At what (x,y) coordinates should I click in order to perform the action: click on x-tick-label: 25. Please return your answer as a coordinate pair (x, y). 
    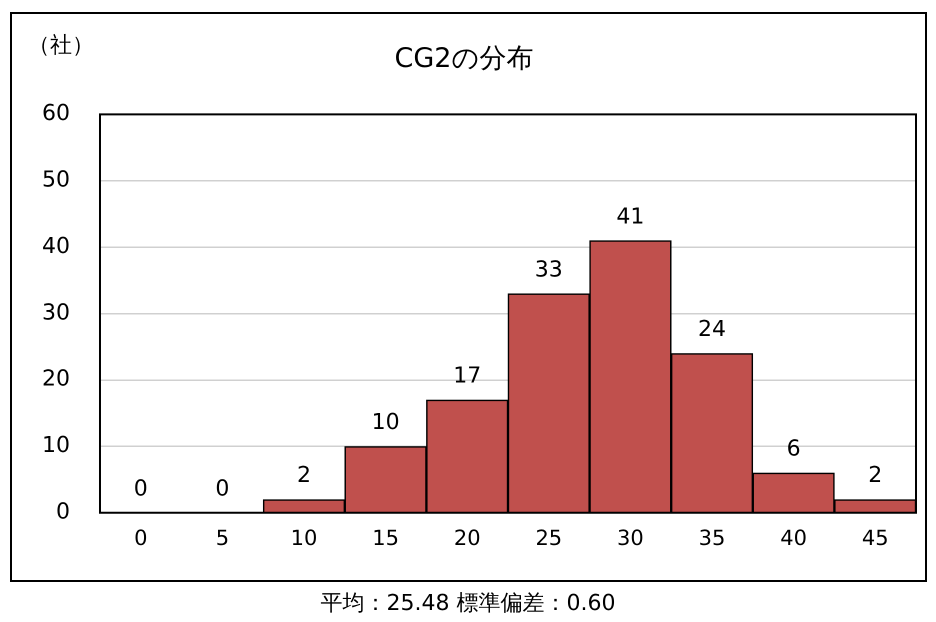
    Looking at the image, I should click on (548, 538).